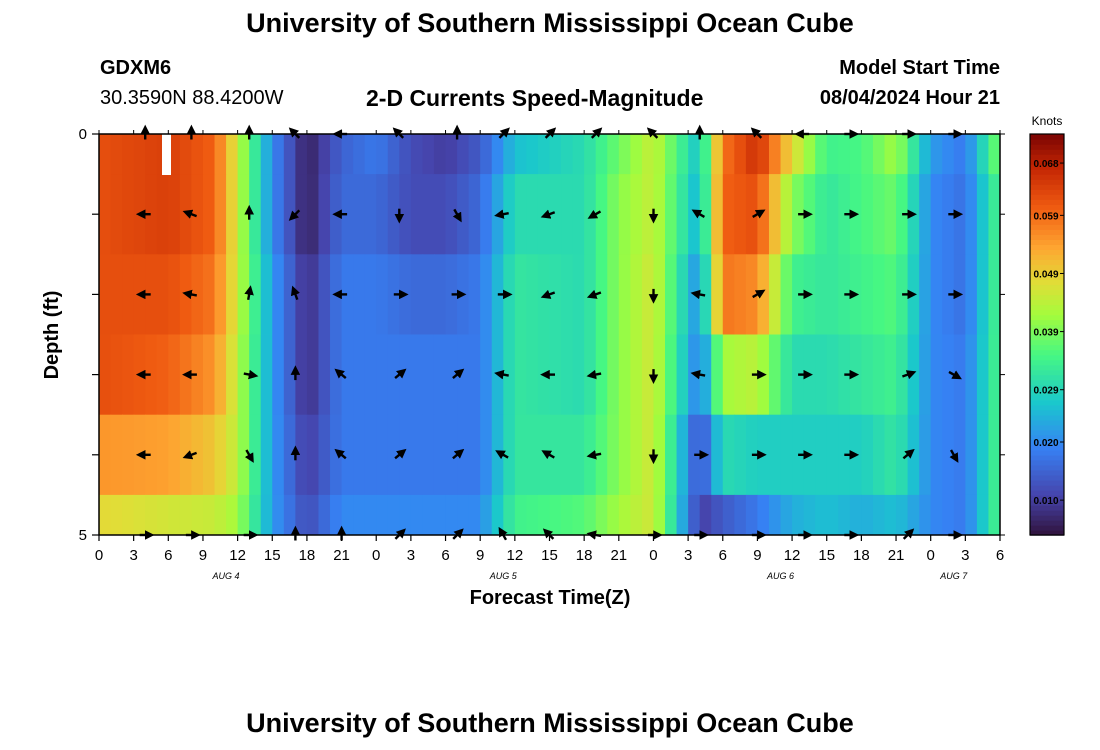 Image resolution: width=1100 pixels, height=750 pixels. What do you see at coordinates (52, 335) in the screenshot?
I see `y-axis-label: Depth (ft)` at bounding box center [52, 335].